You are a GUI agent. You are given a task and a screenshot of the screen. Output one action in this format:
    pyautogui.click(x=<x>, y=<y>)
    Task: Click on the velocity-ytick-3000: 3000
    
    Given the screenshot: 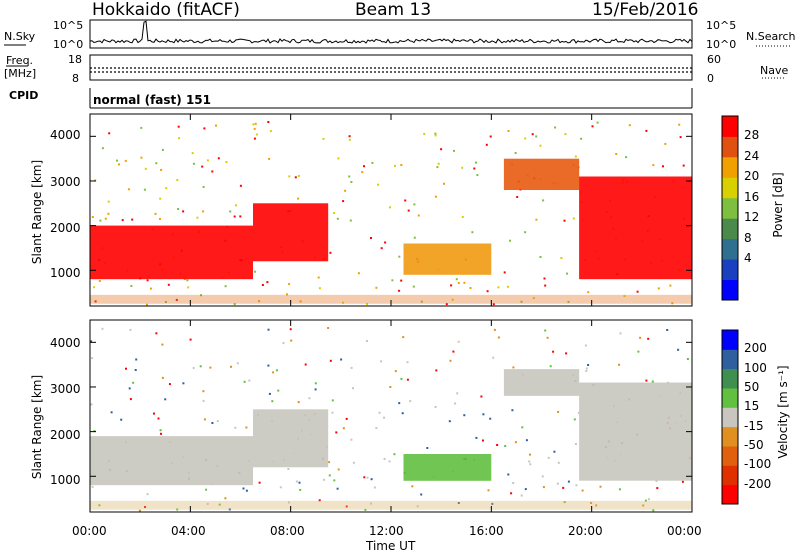 What is the action you would take?
    pyautogui.click(x=65, y=389)
    